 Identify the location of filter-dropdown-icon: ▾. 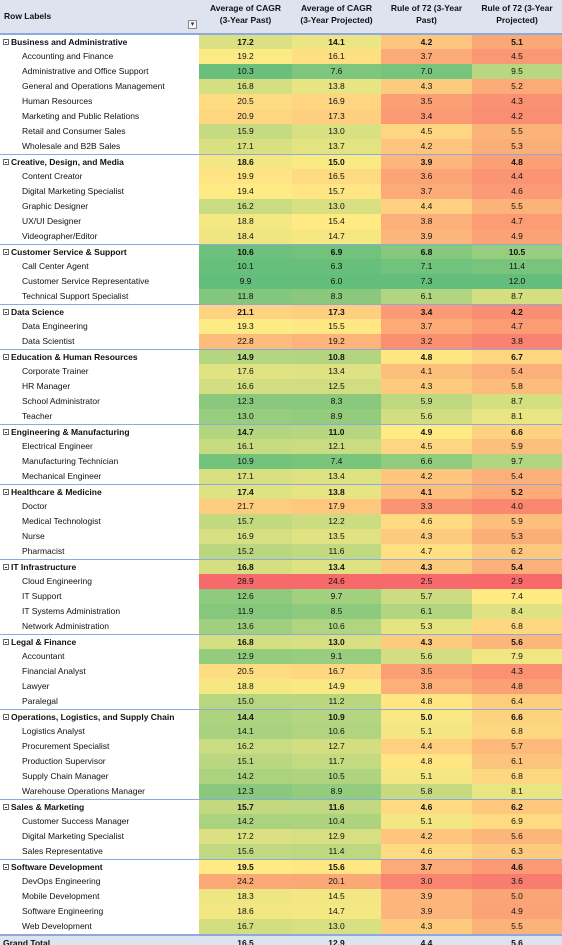
(192, 24).